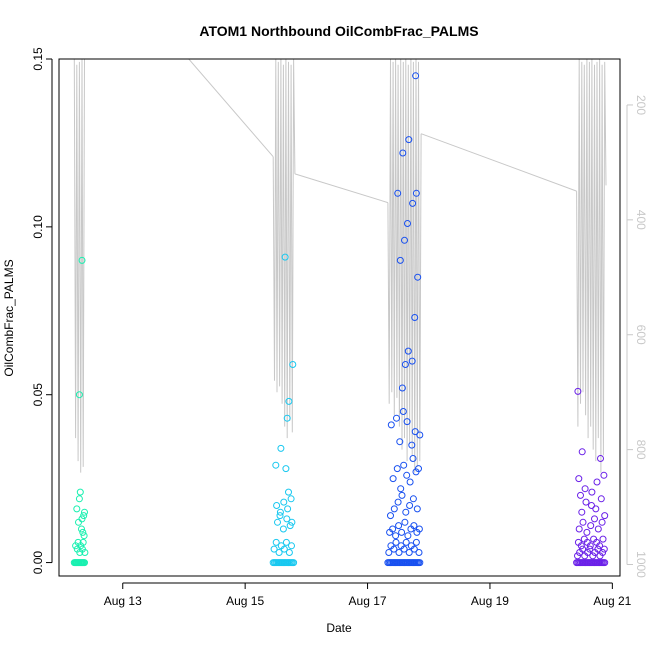  I want to click on x-tick-label: Aug 13, so click(123, 601).